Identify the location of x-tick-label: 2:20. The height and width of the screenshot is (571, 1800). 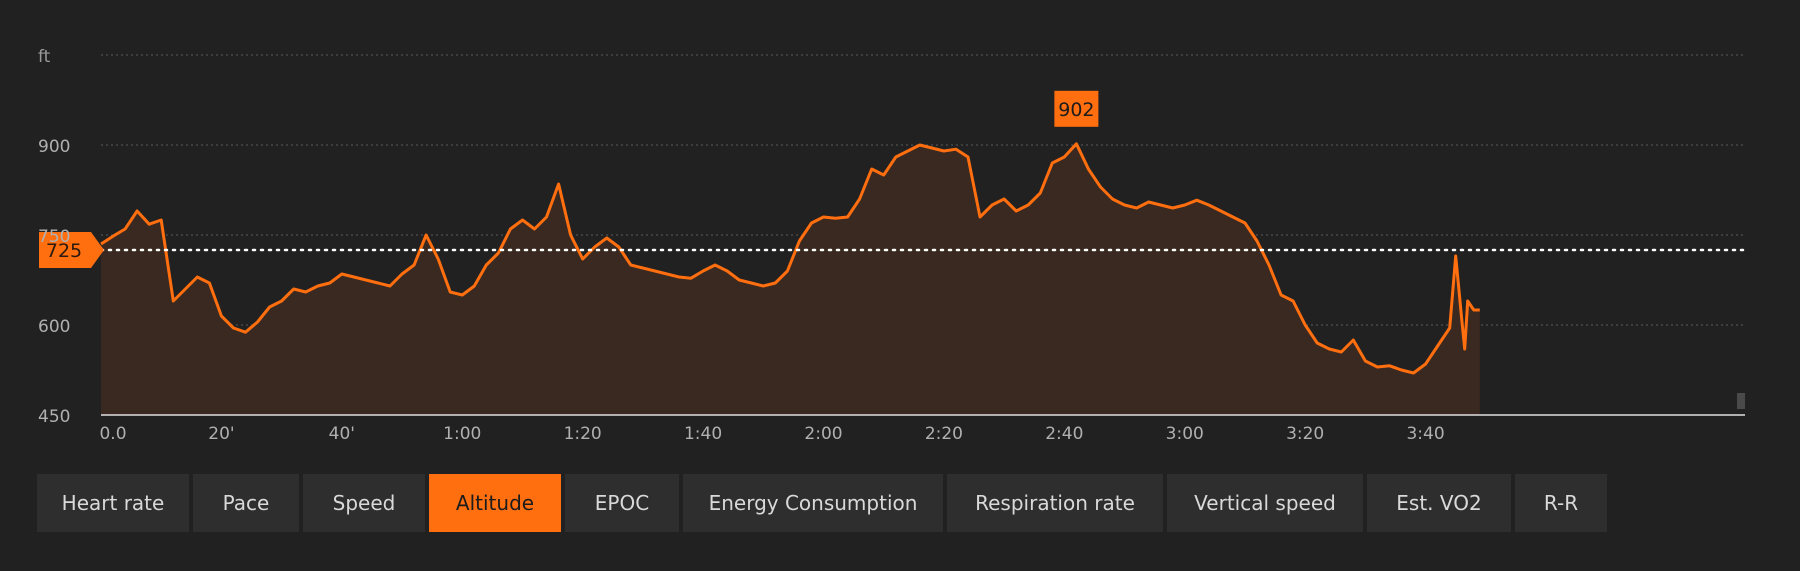
(944, 434).